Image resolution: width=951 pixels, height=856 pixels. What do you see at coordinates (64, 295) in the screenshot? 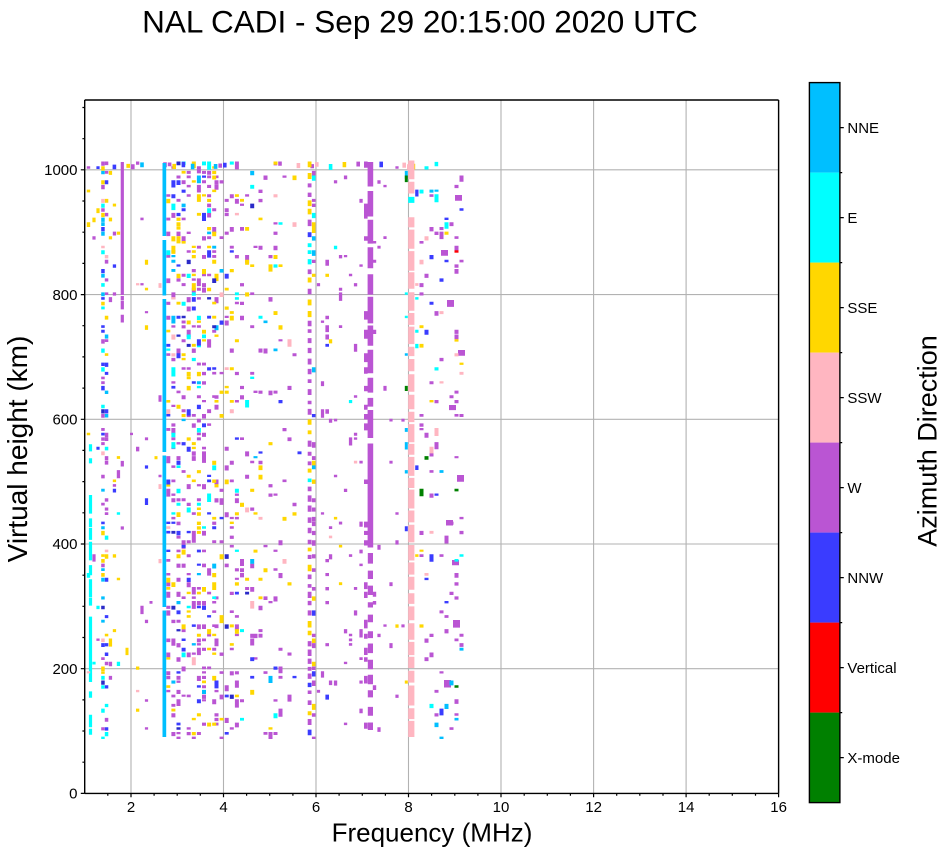
I see `svg-text: 800` at bounding box center [64, 295].